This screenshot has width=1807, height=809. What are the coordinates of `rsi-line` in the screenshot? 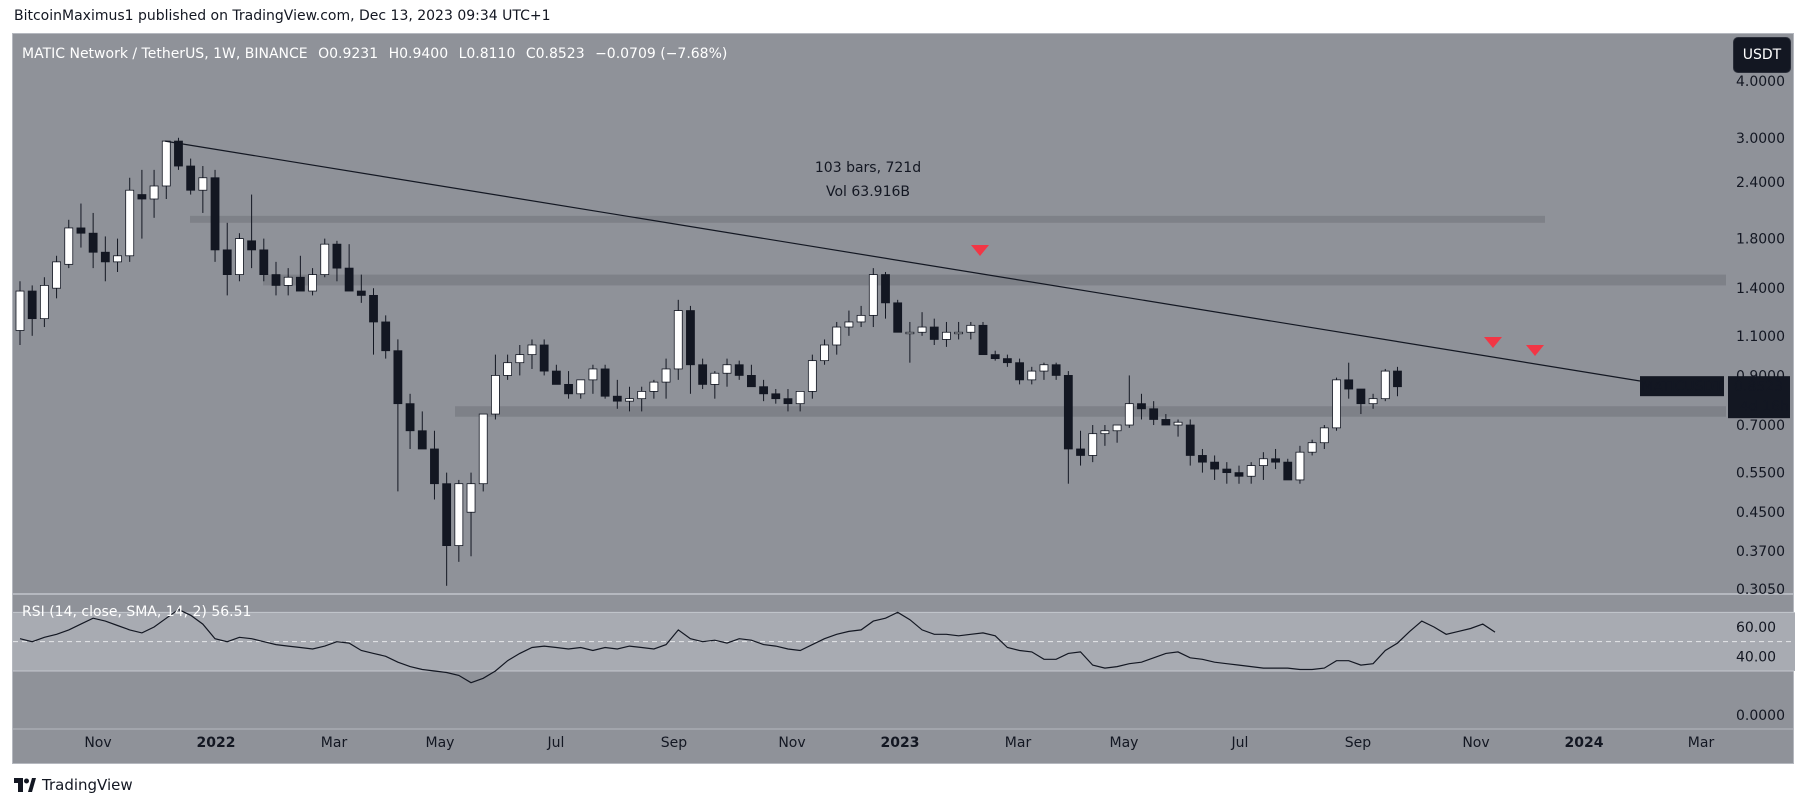 It's located at (757, 646).